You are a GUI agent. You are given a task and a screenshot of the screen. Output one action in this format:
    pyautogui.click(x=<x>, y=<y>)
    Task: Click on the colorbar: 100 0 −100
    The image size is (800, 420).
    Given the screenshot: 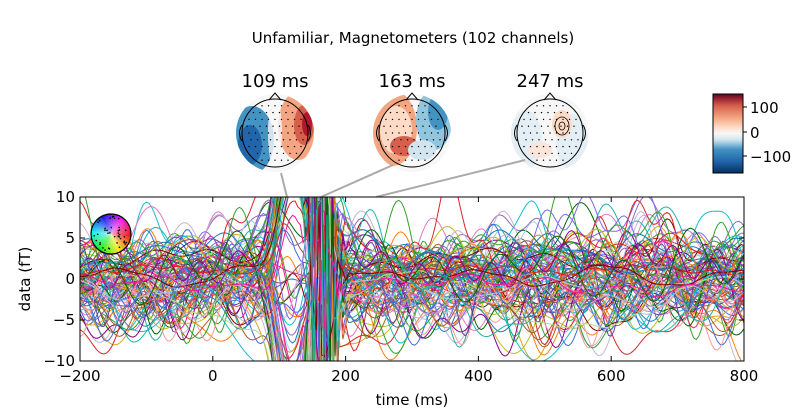 What is the action you would take?
    pyautogui.click(x=752, y=133)
    